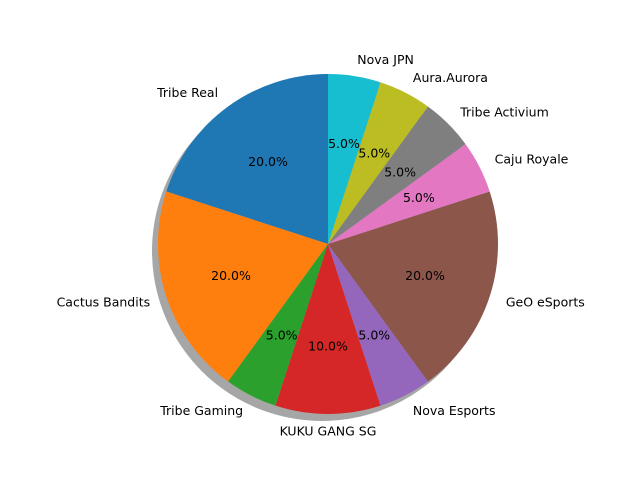 This screenshot has height=480, width=640. I want to click on pie-pct-label-aura-aurora: 5.0%, so click(374, 153).